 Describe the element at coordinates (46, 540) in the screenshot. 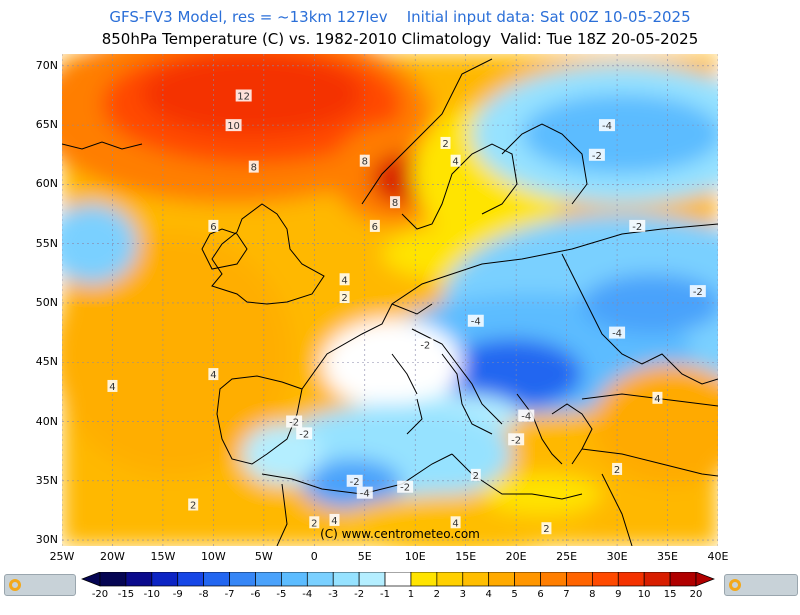

I see `lat-label: 30N` at that location.